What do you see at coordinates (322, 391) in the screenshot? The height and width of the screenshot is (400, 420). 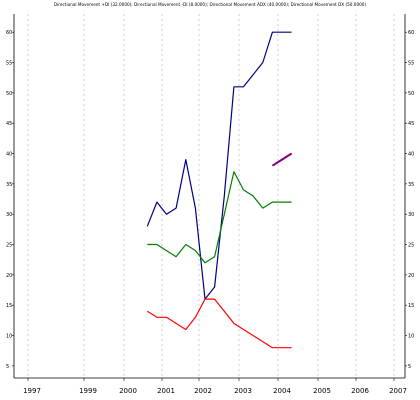 I see `x-tick-label-2005: 2005` at bounding box center [322, 391].